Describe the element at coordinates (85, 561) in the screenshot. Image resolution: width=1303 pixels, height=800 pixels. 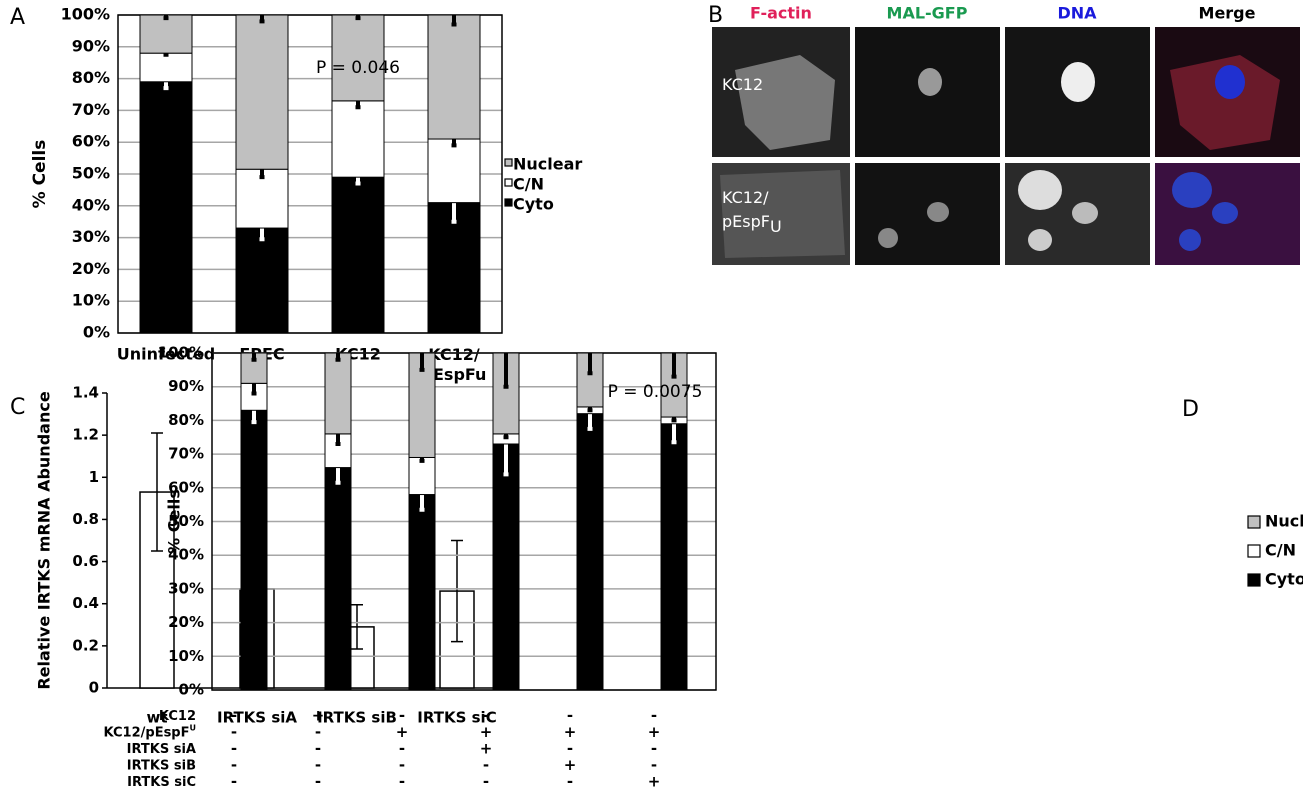
I see `y-tick-label: 0.6` at that location.